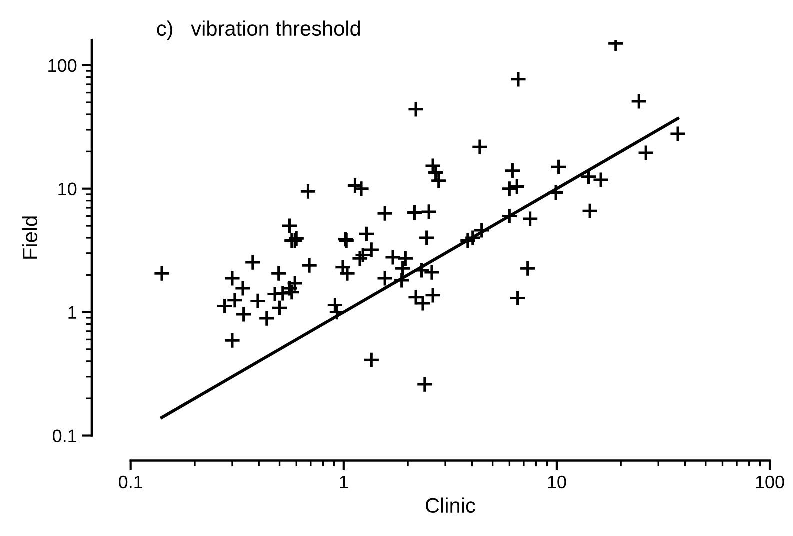  What do you see at coordinates (770, 482) in the screenshot?
I see `x-tick-label: 100` at bounding box center [770, 482].